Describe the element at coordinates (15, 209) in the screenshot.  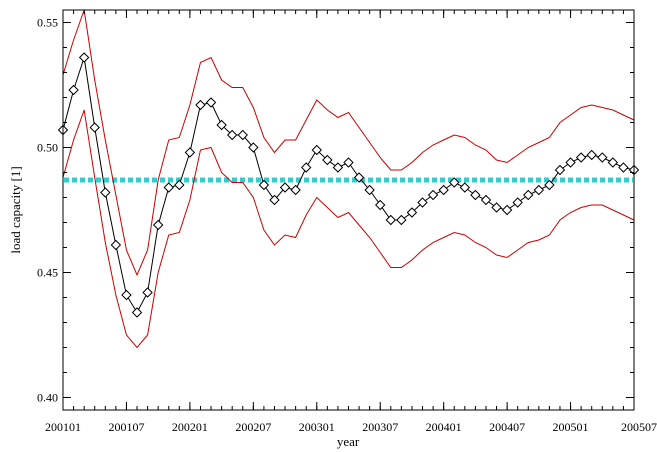
I see `y-axis-title: load capacity [1]` at that location.